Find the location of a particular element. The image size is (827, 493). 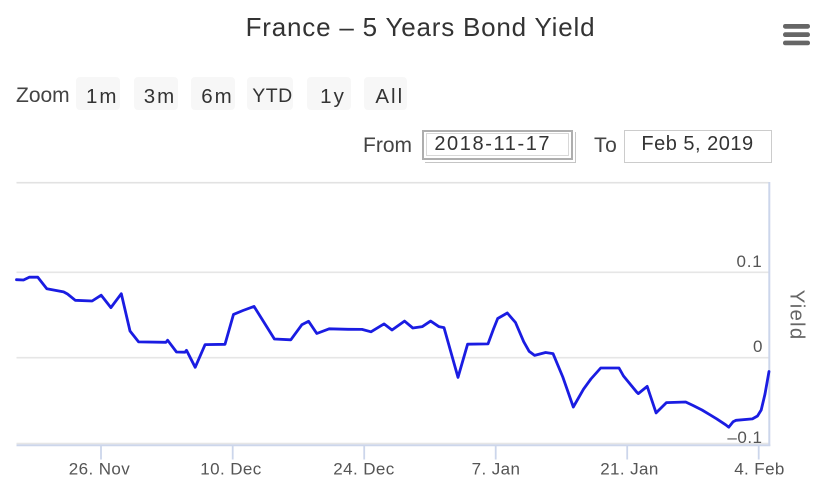

svg-text: 0 is located at coordinates (757, 346).